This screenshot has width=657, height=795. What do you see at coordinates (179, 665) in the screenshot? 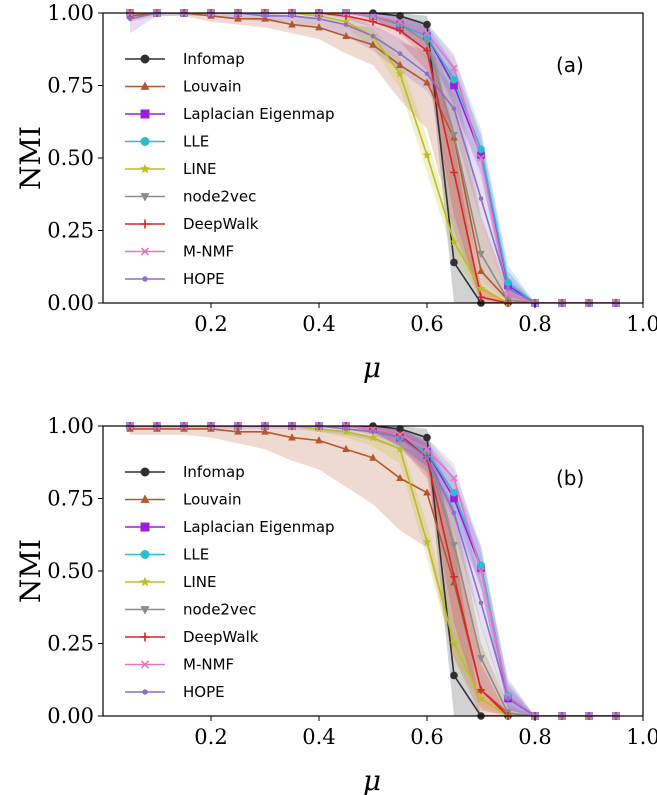
I see `panel-b-legend-item-m-nmf: M-NMF` at bounding box center [179, 665].